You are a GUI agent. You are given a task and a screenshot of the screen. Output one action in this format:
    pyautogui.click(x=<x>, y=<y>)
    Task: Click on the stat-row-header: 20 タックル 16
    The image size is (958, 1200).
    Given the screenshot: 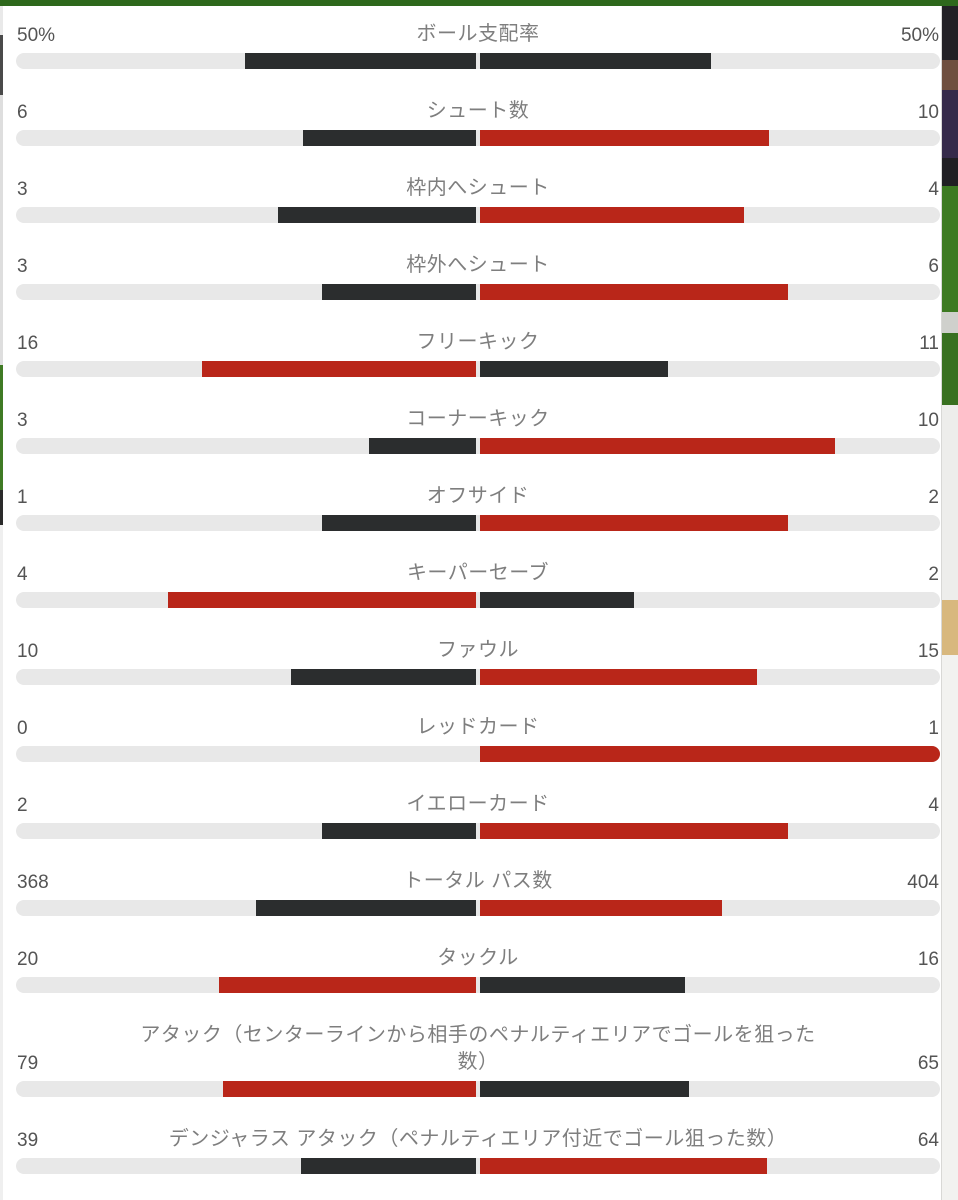 What is the action you would take?
    pyautogui.click(x=478, y=958)
    